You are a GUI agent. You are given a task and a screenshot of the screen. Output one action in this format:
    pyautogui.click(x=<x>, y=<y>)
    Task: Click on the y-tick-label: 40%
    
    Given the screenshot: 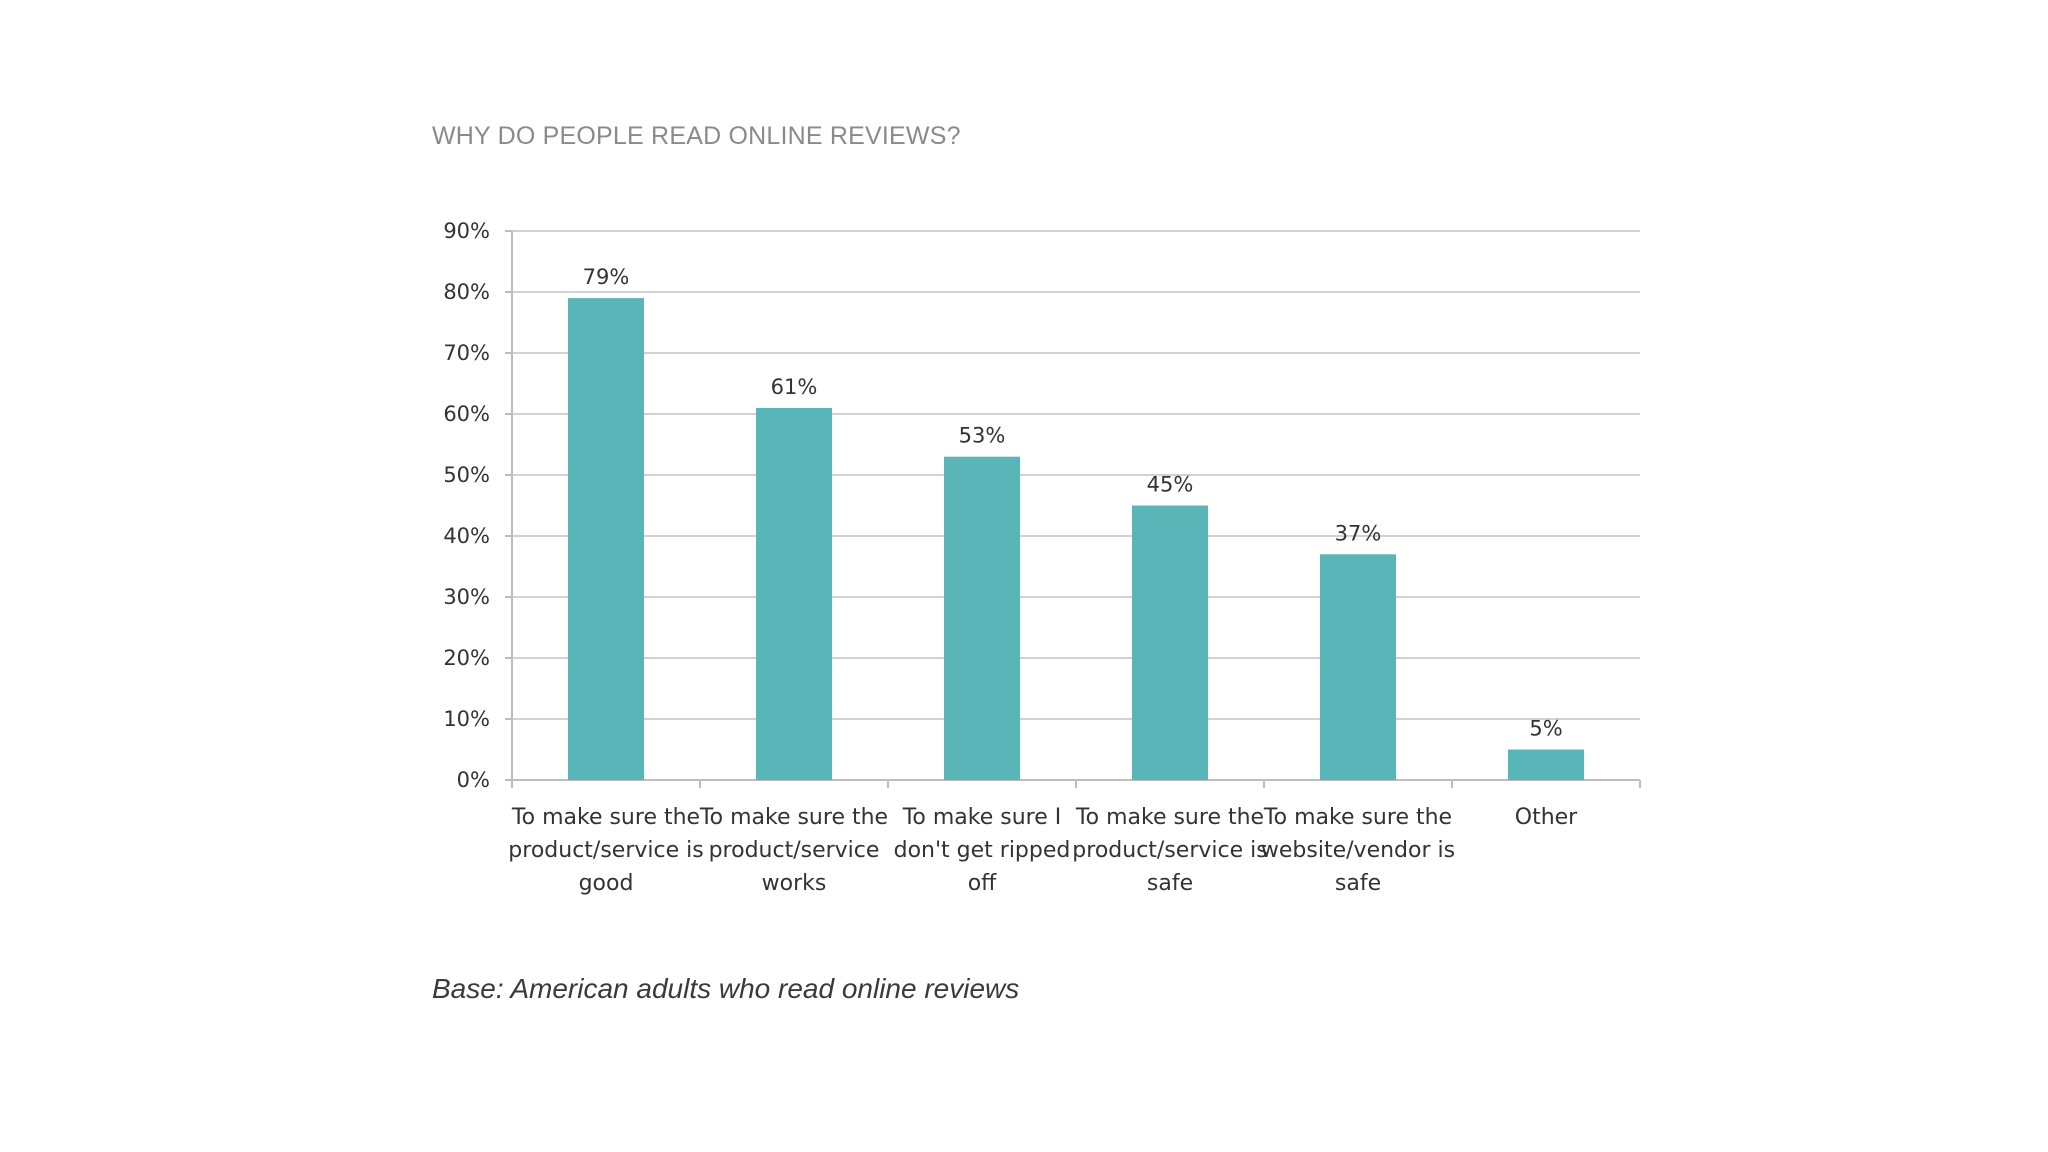 What is the action you would take?
    pyautogui.click(x=466, y=536)
    